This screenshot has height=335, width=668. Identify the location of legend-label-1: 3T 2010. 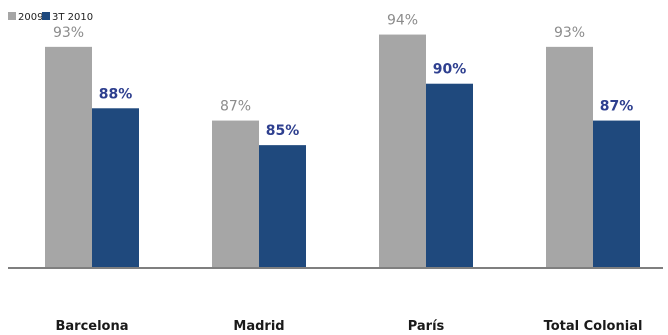
(72, 17).